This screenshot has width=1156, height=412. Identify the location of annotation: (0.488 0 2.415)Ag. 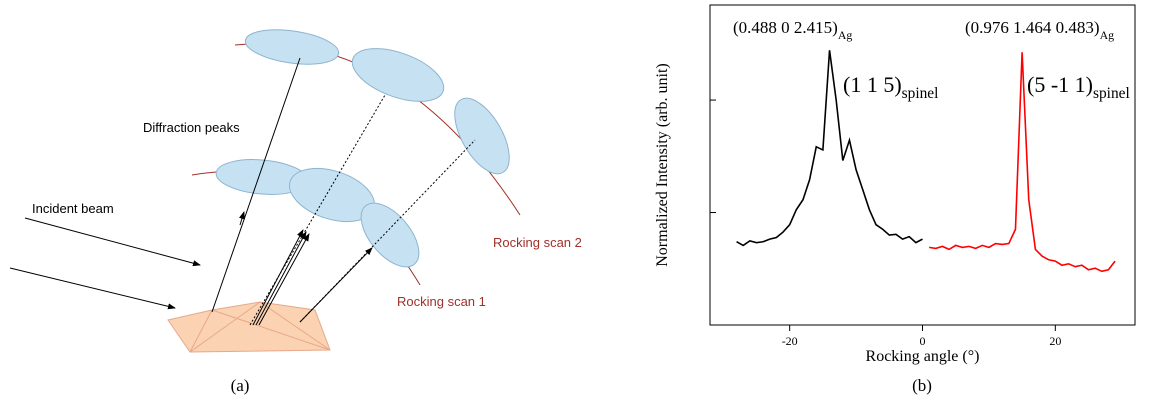
(792, 30).